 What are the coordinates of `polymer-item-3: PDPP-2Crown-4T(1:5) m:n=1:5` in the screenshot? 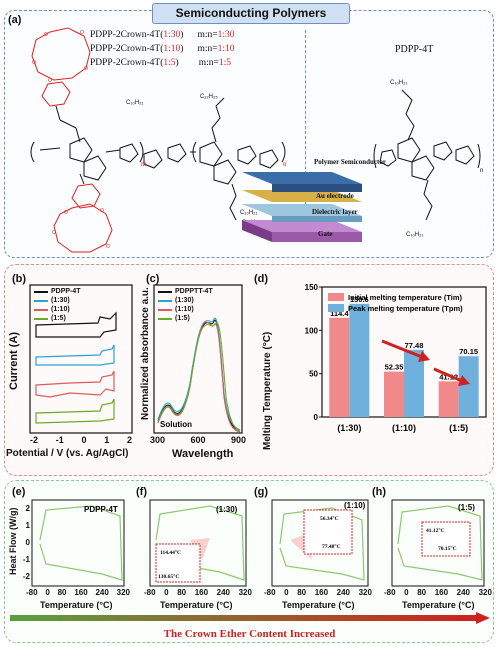 It's located at (160, 63).